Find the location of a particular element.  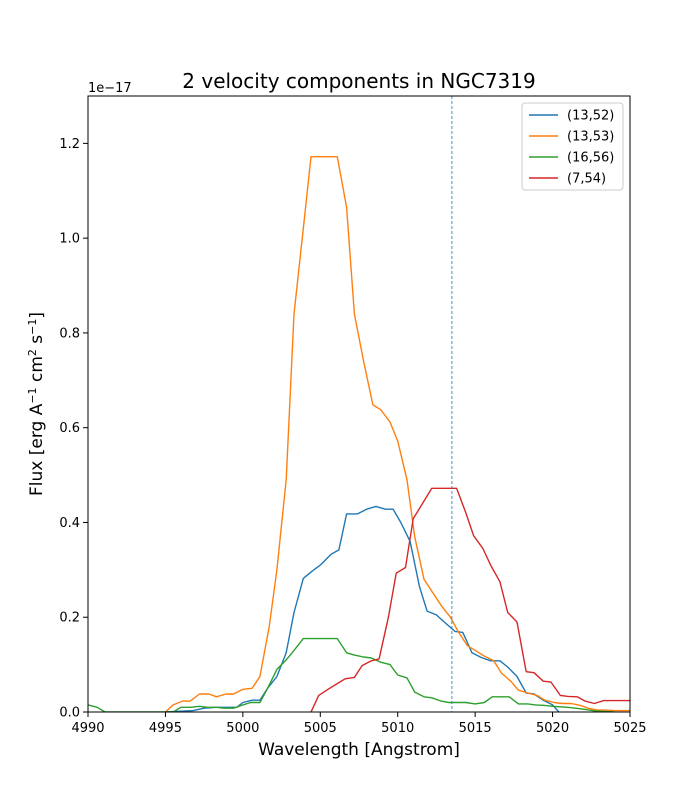

x-tick-label: 5000 is located at coordinates (242, 728).